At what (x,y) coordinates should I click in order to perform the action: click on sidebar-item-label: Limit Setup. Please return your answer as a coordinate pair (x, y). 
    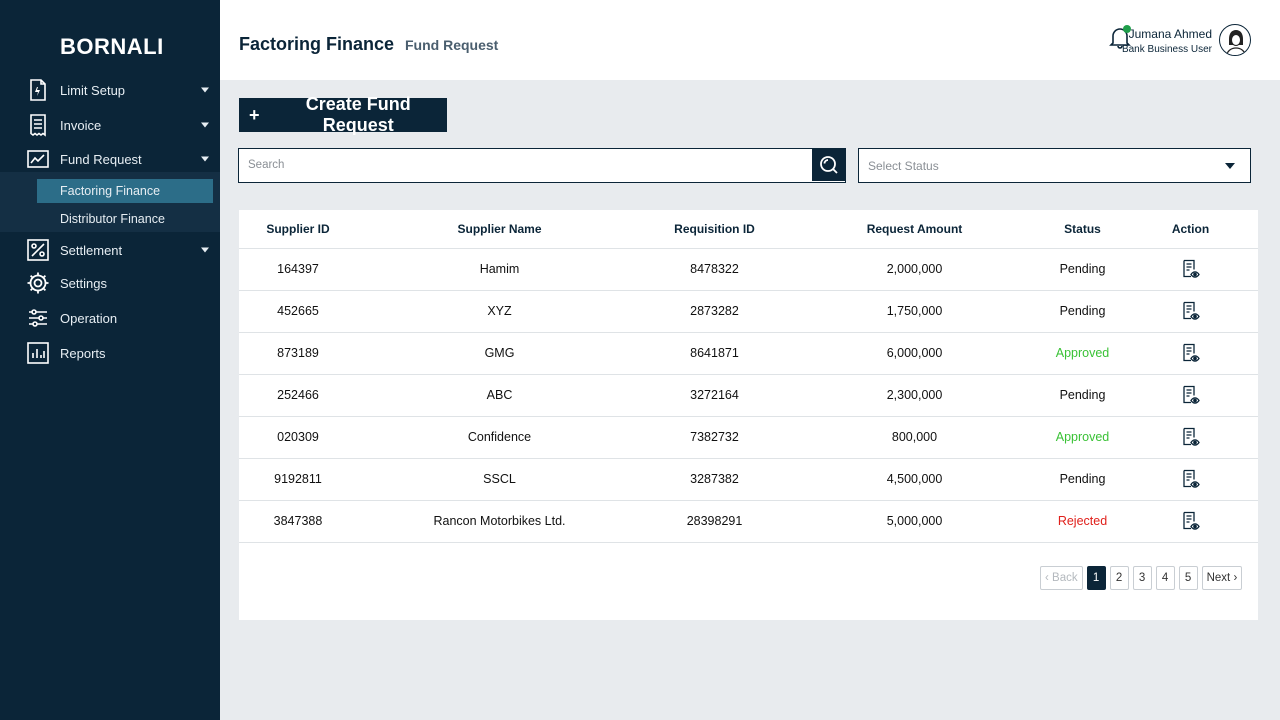
    Looking at the image, I should click on (93, 90).